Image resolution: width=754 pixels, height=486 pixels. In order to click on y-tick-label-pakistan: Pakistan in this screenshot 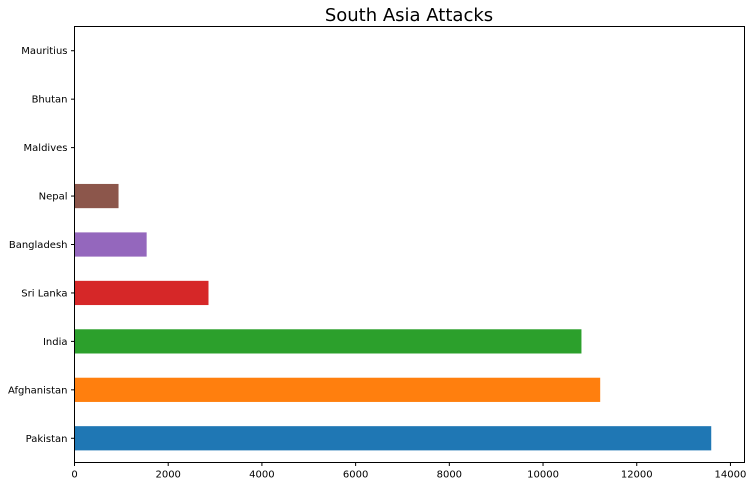, I will do `click(47, 439)`.